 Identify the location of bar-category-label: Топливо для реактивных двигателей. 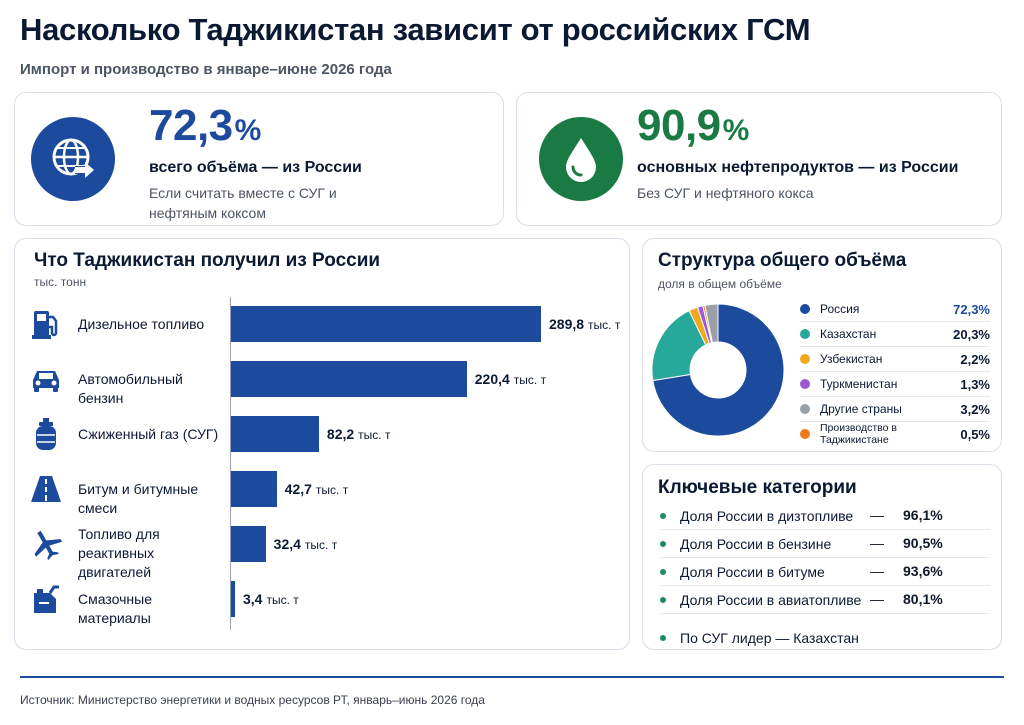
(119, 553).